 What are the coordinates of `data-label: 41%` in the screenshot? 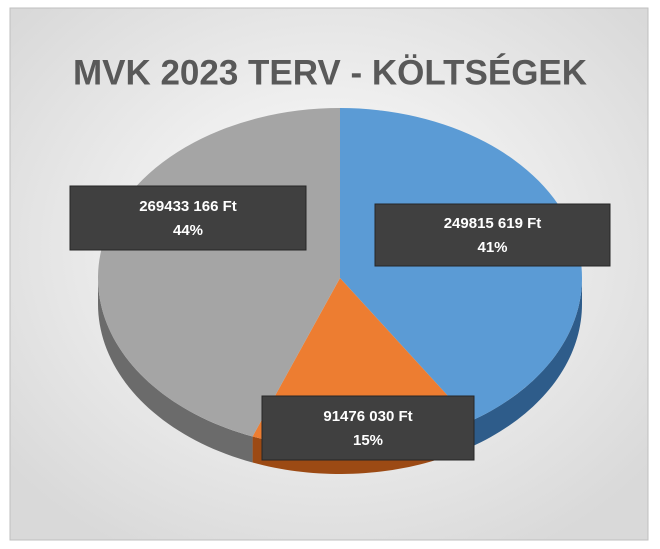 It's located at (492, 247).